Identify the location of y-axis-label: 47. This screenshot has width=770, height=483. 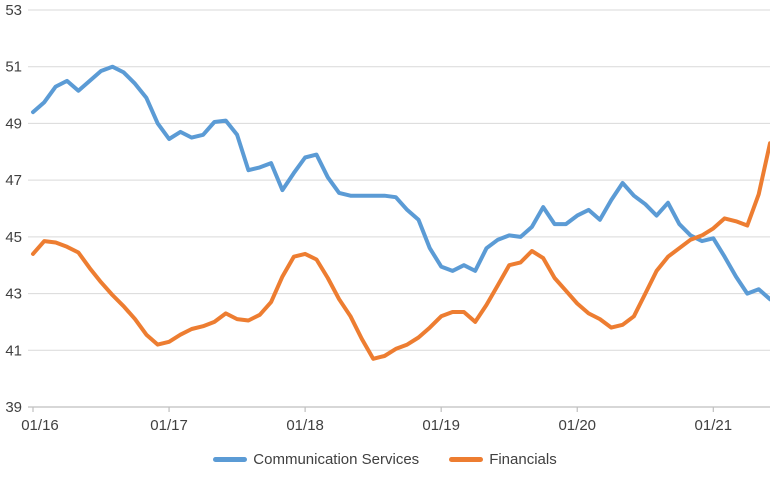
(13, 180).